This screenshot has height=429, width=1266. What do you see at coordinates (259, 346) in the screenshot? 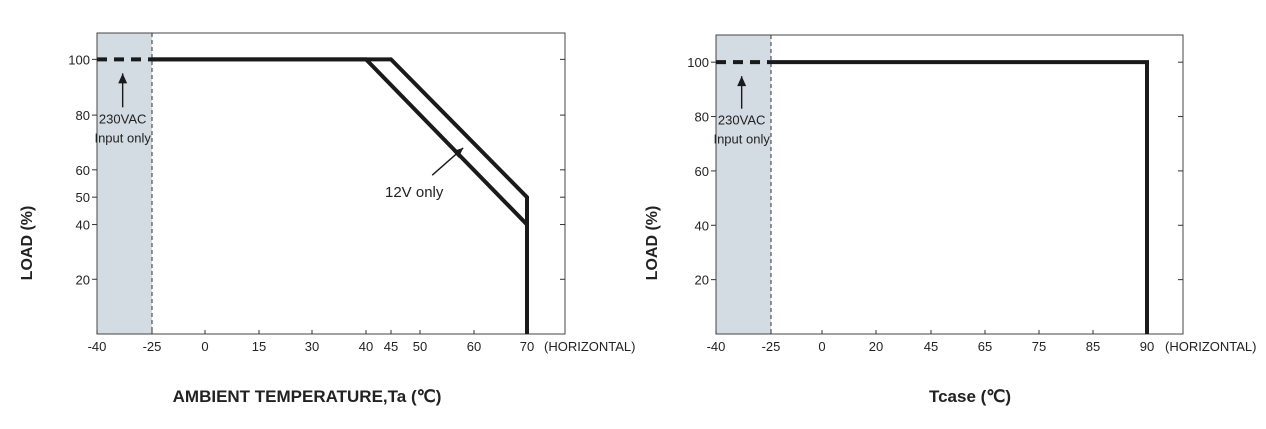
I see `x-tick-label: 15` at bounding box center [259, 346].